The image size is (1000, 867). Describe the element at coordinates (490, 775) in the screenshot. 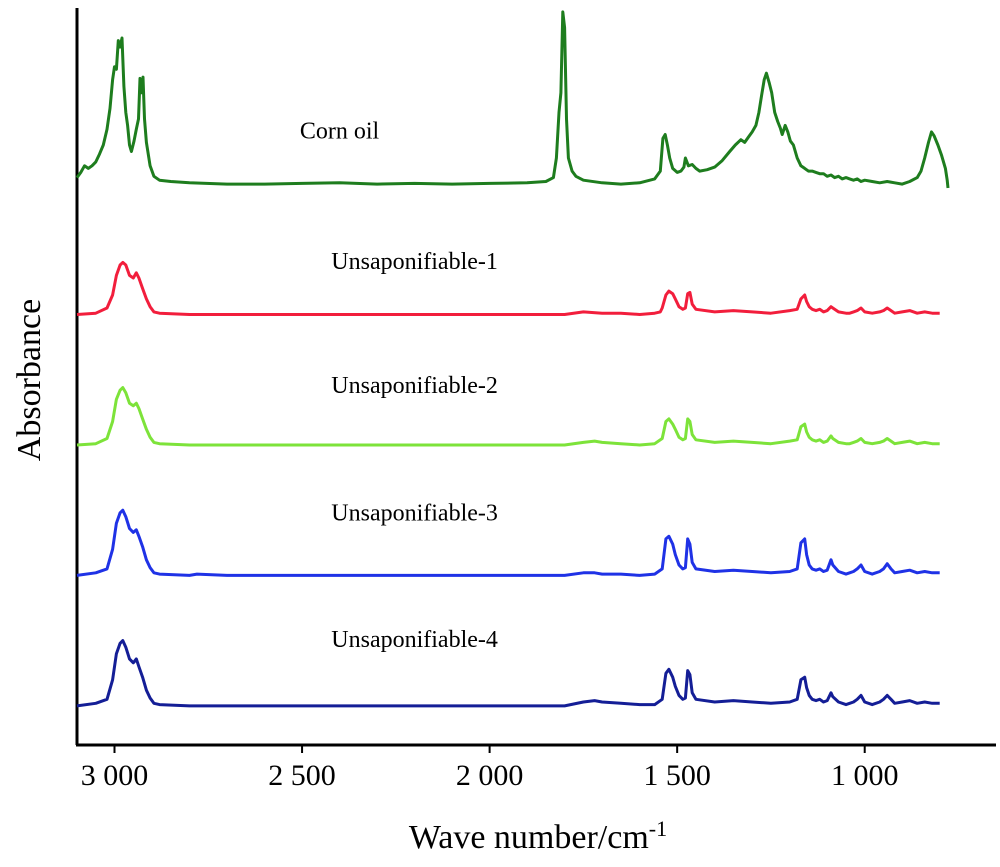

I see `x-tick-label: 2 000` at that location.